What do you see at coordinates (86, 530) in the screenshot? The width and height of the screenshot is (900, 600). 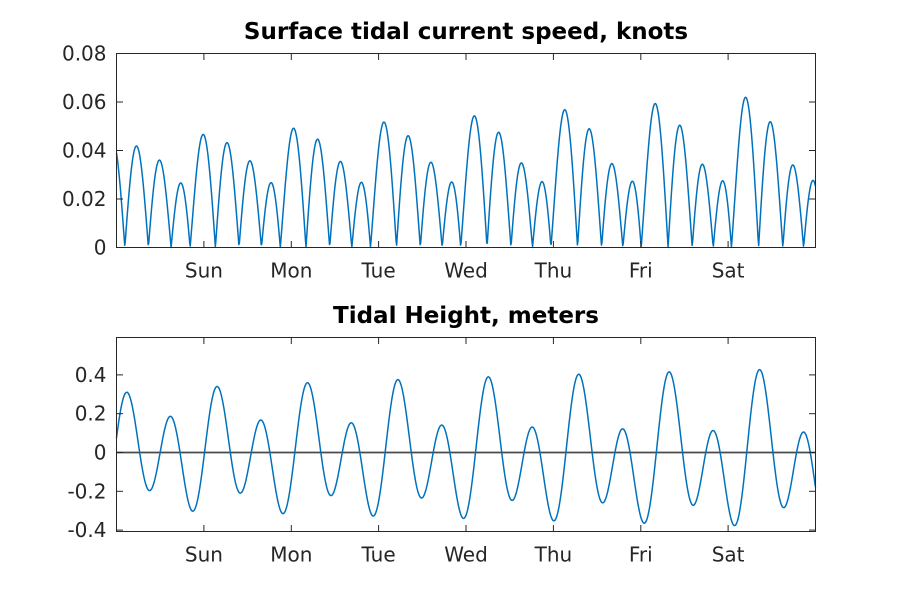 I see `y-tick-label: -0.4` at bounding box center [86, 530].